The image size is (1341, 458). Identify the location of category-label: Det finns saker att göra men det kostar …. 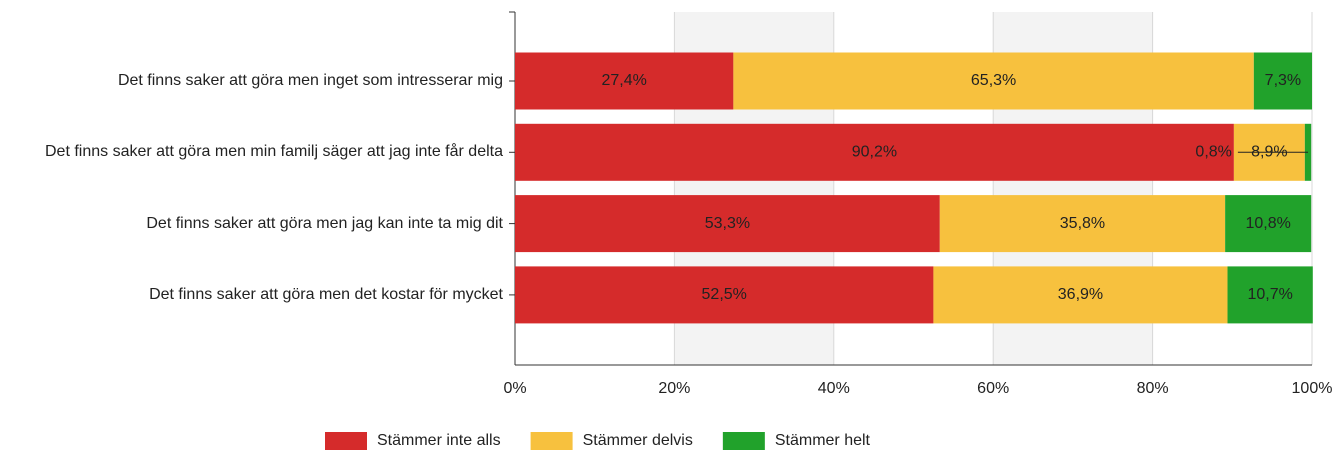
(326, 294).